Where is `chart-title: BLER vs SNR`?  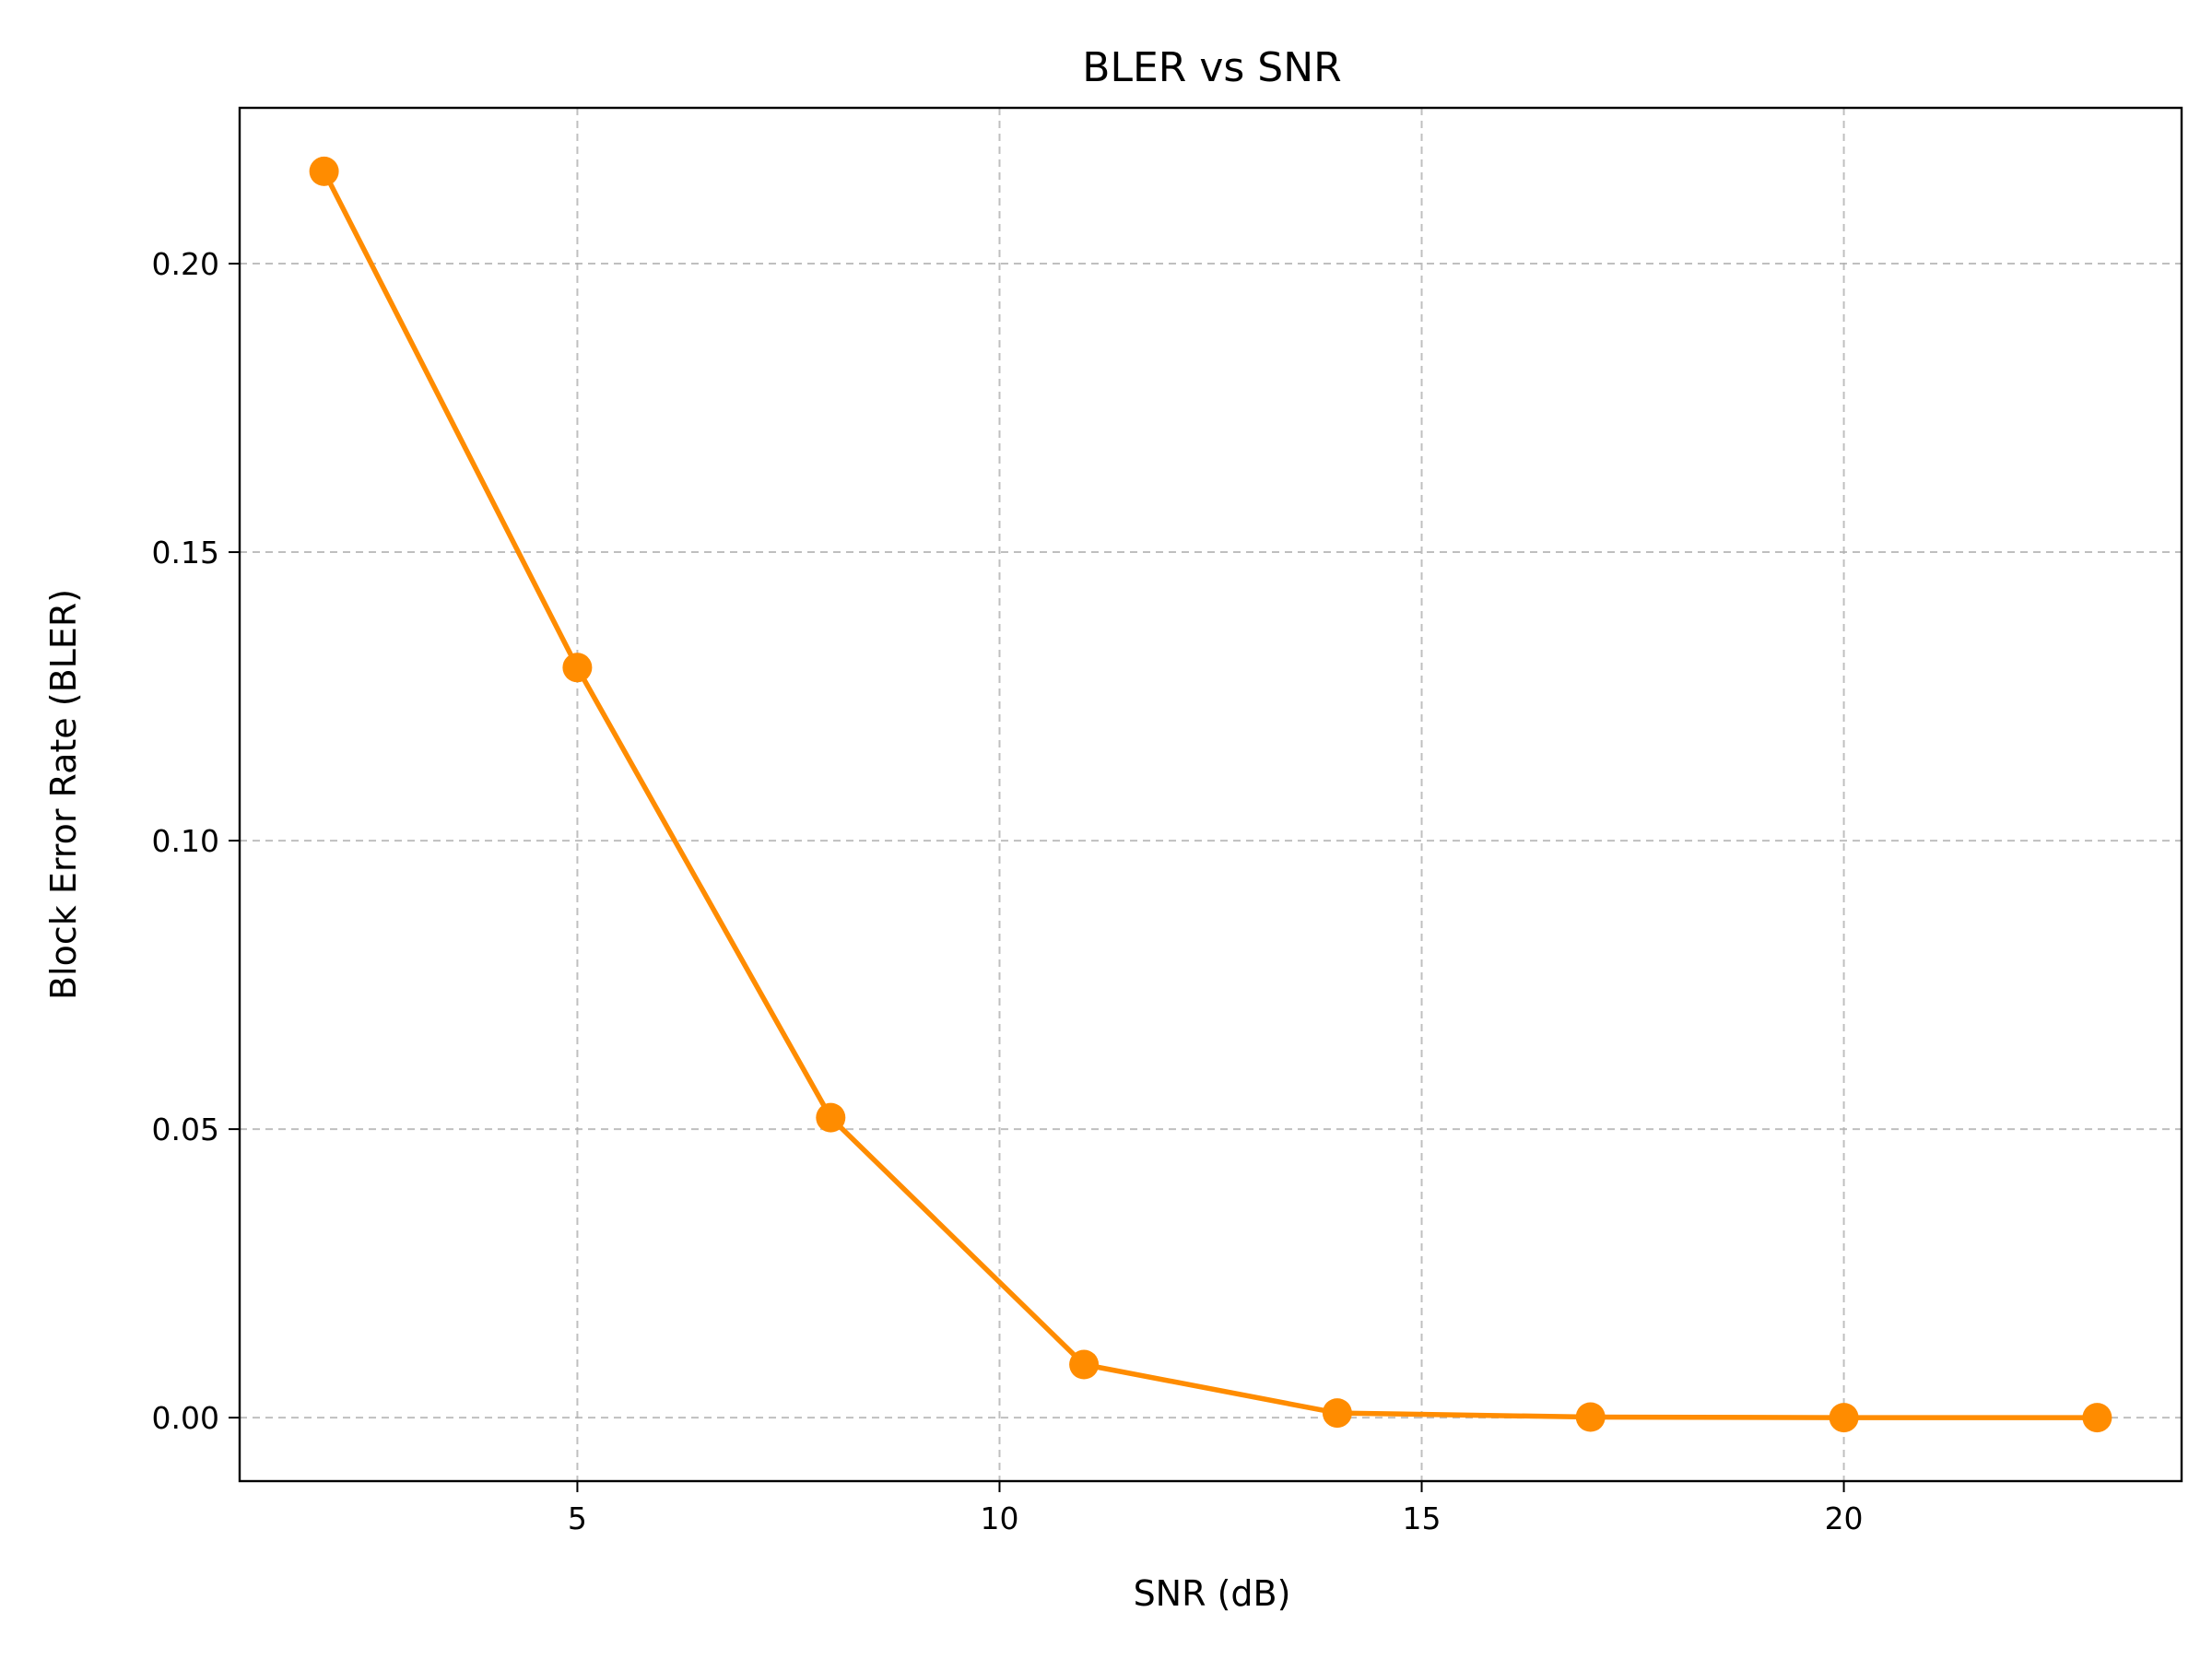 chart-title: BLER vs SNR is located at coordinates (1211, 67).